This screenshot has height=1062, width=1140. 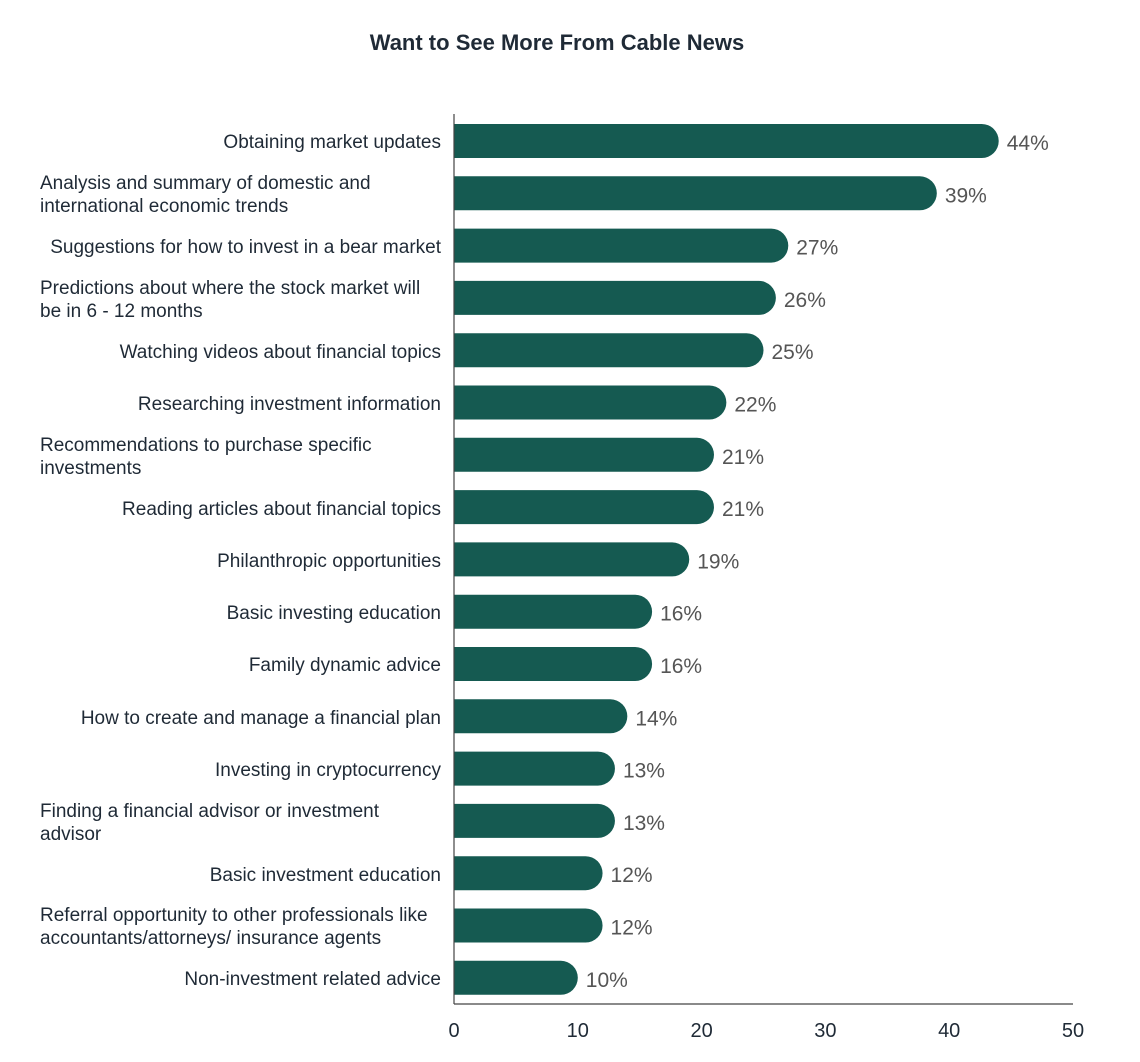 I want to click on x-tick-label: 10, so click(x=578, y=1031).